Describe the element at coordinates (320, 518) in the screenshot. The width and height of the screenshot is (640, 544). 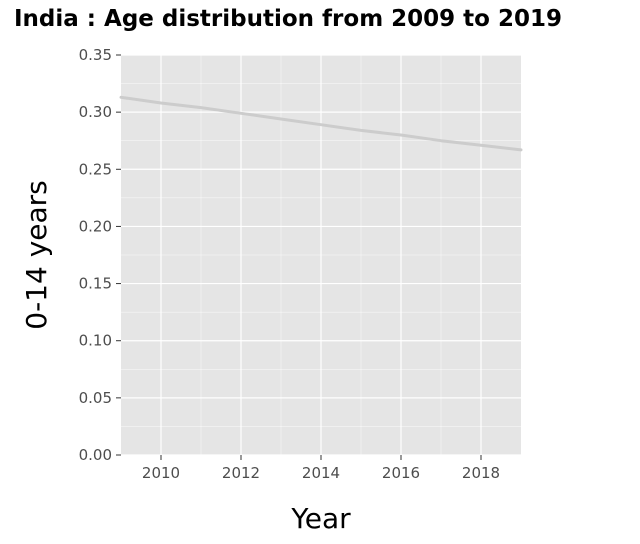
I see `x-axis-title: Year` at that location.